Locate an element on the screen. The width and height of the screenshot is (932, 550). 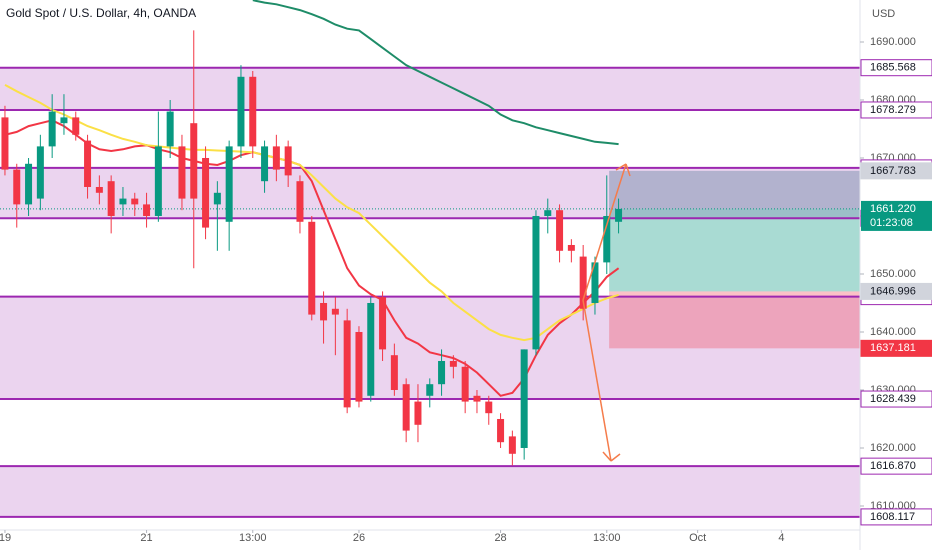
last-price-label: 1661.220 is located at coordinates (893, 209).